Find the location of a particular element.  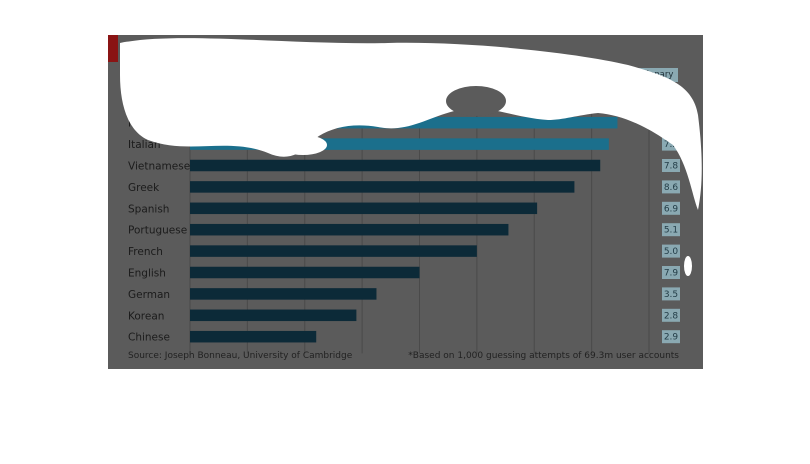

global-value: 7.8 is located at coordinates (671, 167).